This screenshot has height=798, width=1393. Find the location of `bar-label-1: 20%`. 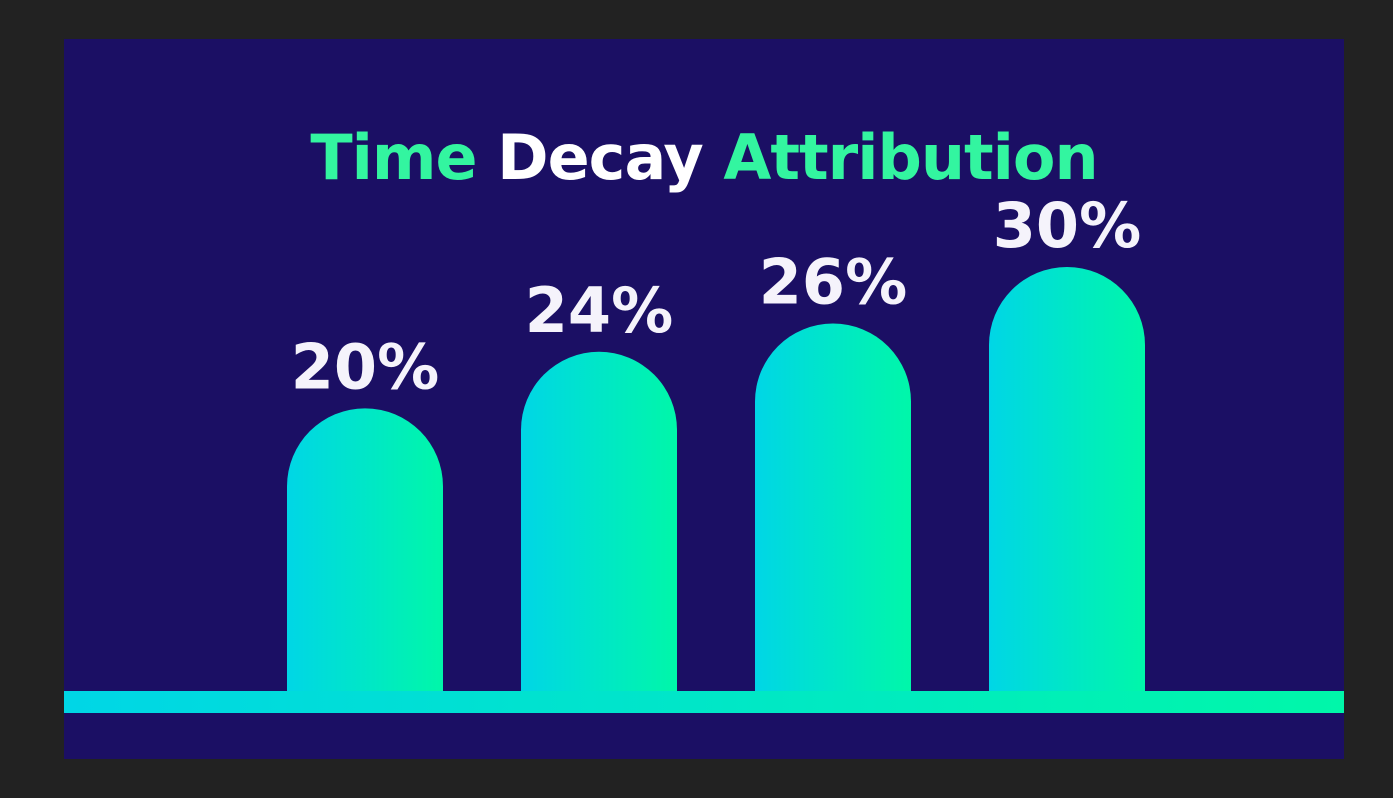

bar-label-1: 20% is located at coordinates (365, 366).